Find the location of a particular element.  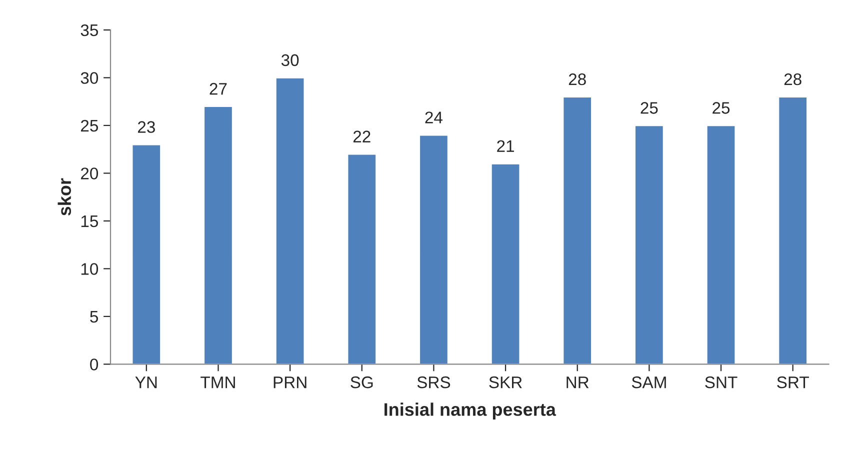

data-label: 30 is located at coordinates (290, 60).